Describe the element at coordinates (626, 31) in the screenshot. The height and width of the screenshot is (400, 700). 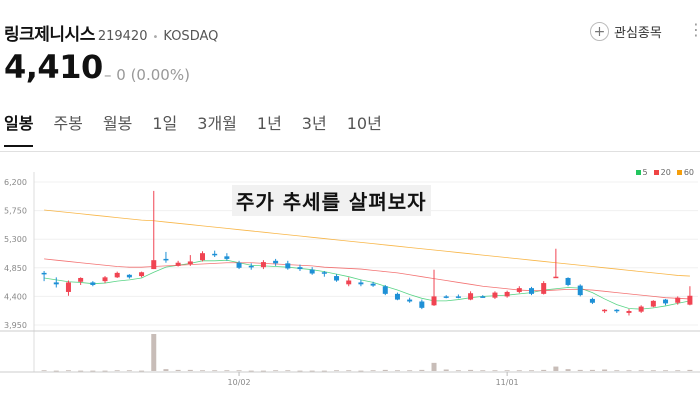
I see `add-watchlist-button: + 관심종목` at that location.